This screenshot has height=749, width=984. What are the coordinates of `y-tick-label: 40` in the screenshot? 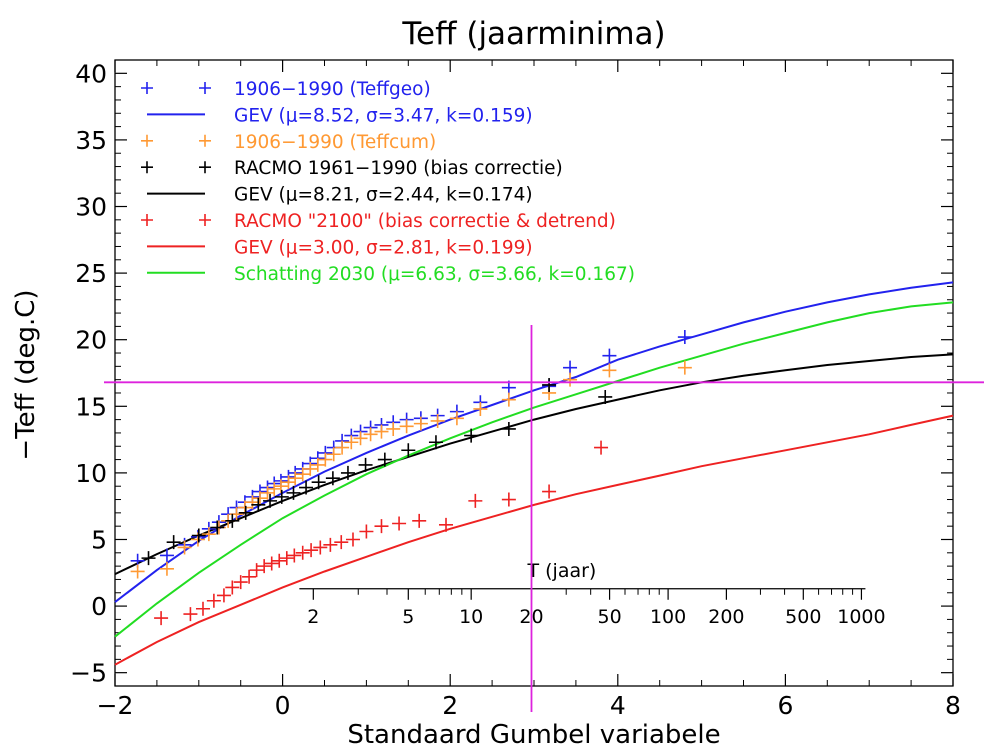 It's located at (91, 73).